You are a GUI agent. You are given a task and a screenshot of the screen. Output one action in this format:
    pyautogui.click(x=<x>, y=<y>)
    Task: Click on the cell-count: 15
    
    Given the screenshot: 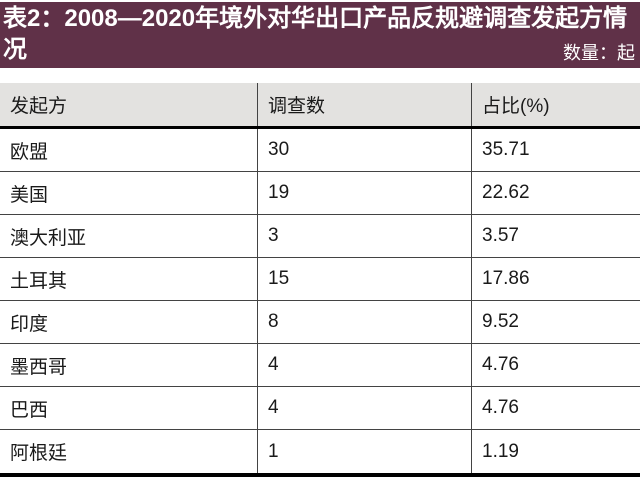 What is the action you would take?
    pyautogui.click(x=365, y=279)
    